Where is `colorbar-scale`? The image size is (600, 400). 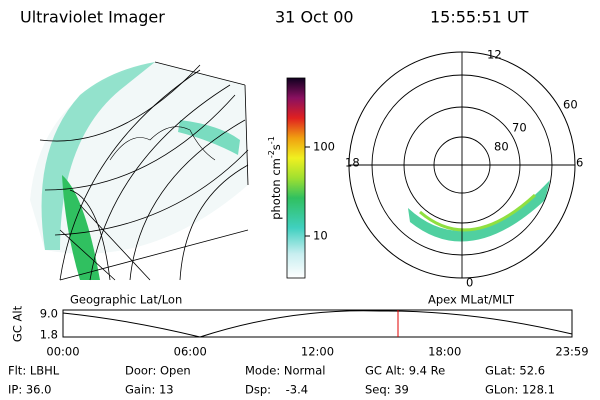
colorbar-scale is located at coordinates (296, 178).